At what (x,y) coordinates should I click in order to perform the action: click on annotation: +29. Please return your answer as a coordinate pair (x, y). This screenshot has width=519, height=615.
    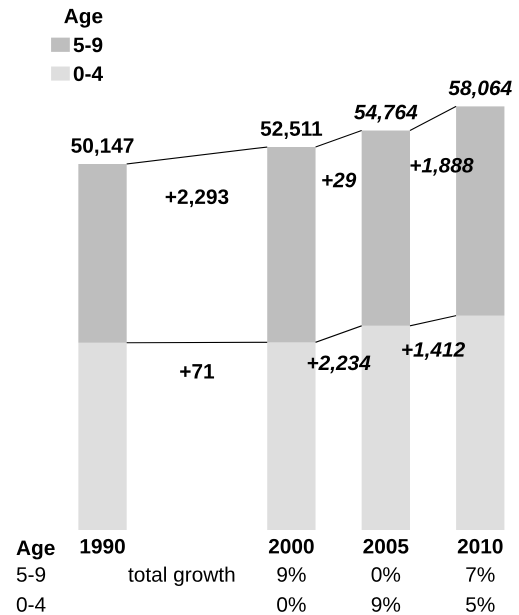
    Looking at the image, I should click on (339, 180).